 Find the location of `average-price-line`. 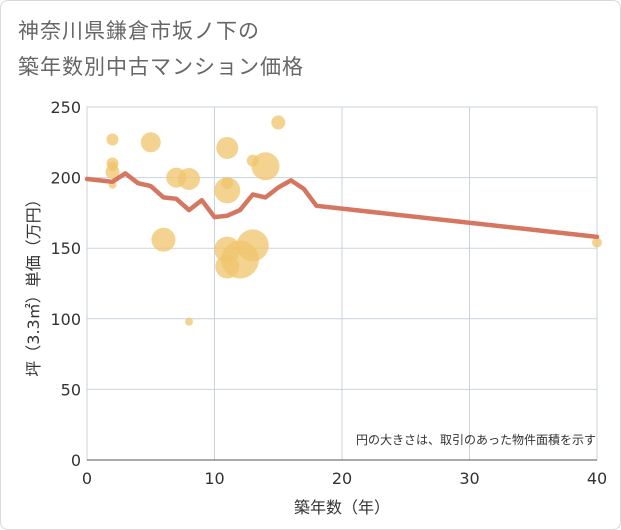

average-price-line is located at coordinates (342, 205).